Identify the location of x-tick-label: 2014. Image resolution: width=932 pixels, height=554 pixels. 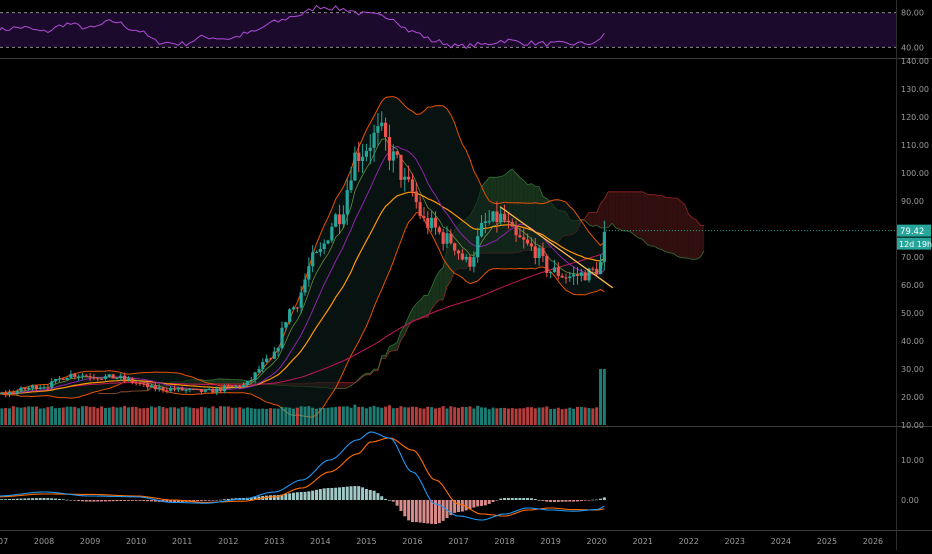
(320, 541).